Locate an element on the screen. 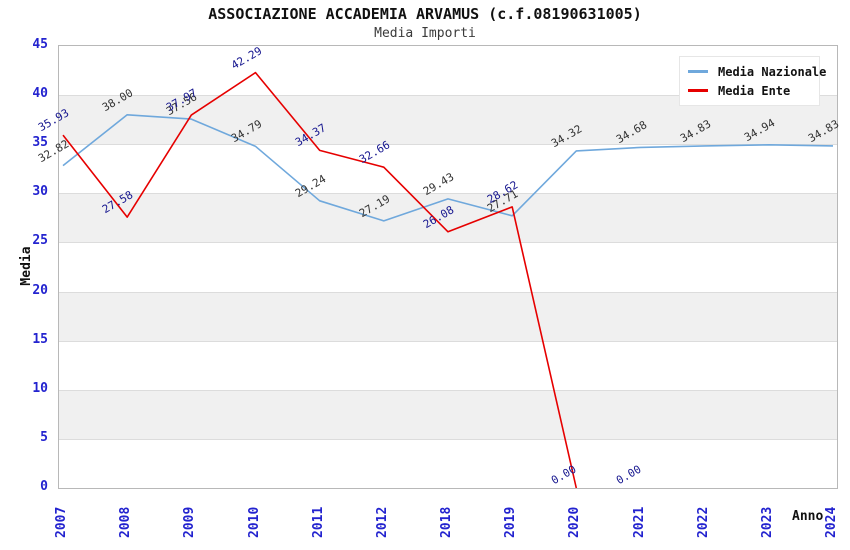 The height and width of the screenshot is (550, 850). x-tick-label: 2020 is located at coordinates (575, 522).